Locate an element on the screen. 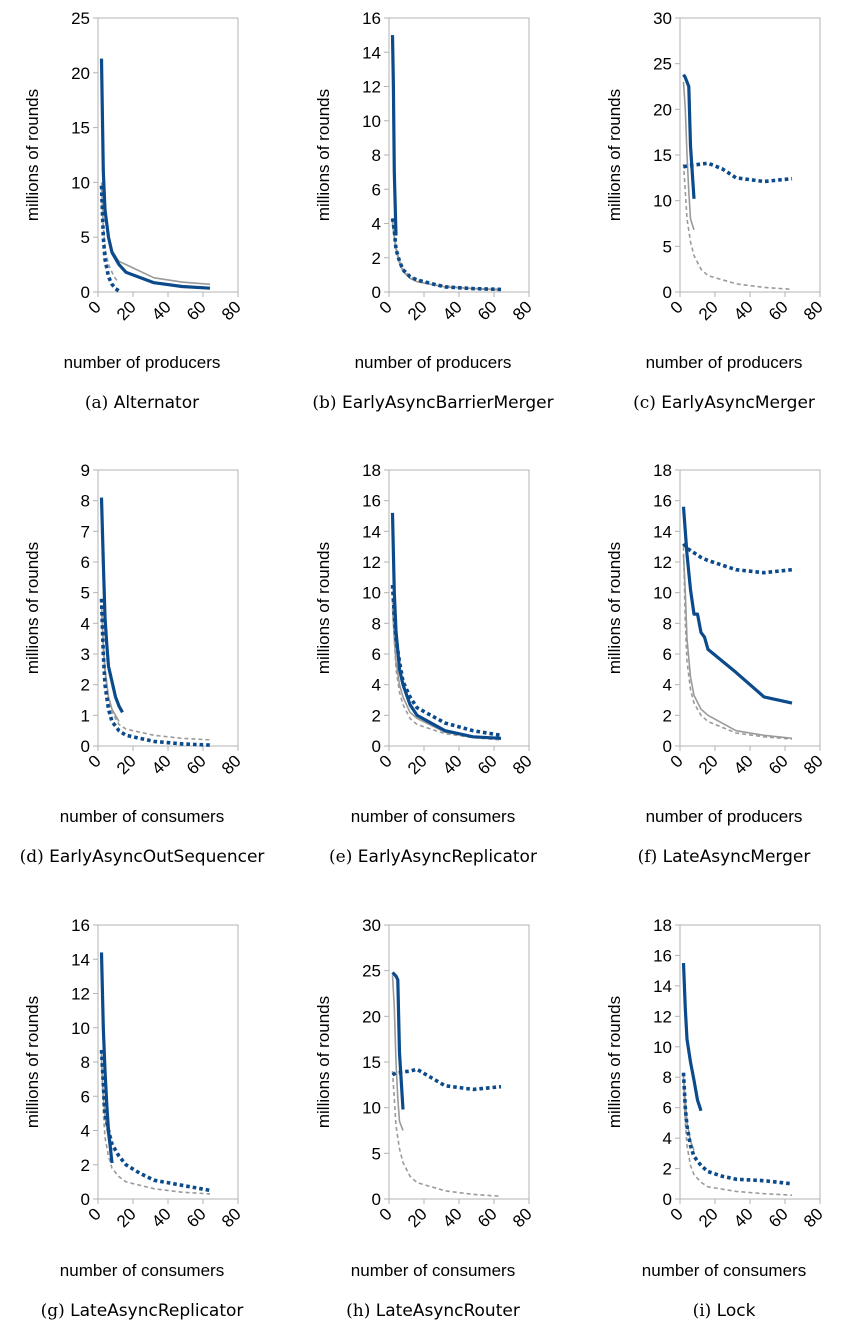 Image resolution: width=866 pixels, height=1328 pixels. subfigure-caption: (b) EarlyAsyncBarrierMerger is located at coordinates (432, 403).